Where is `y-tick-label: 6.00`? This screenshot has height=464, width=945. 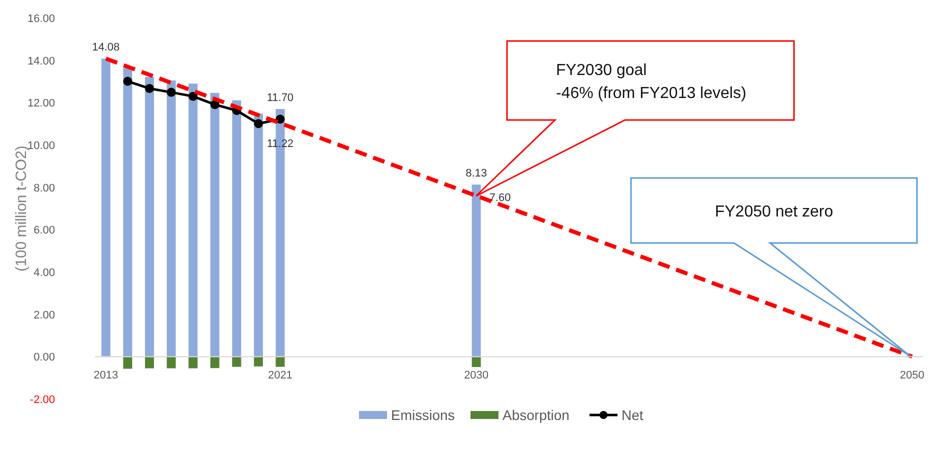
y-tick-label: 6.00 is located at coordinates (44, 230).